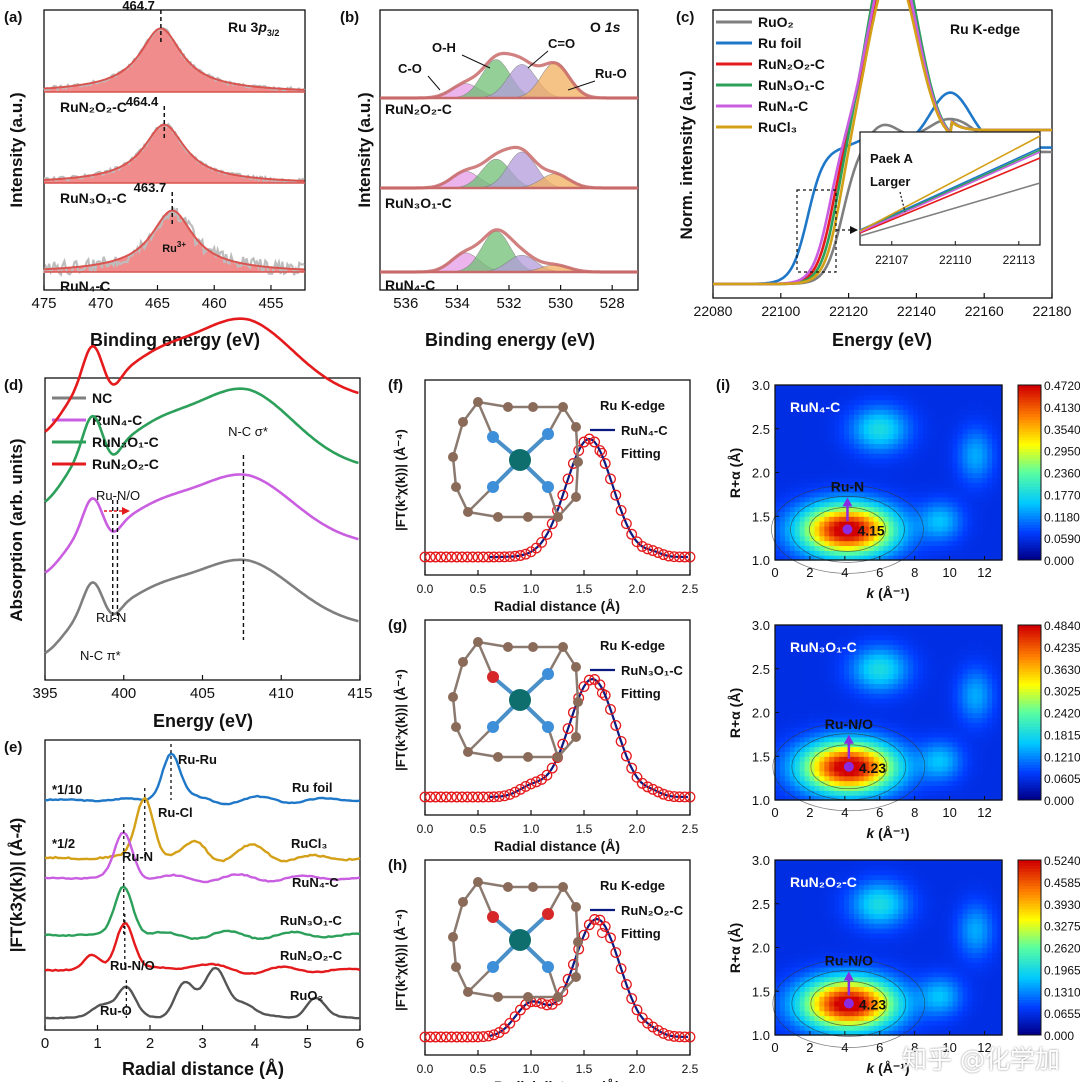 This screenshot has width=1080, height=1087. What do you see at coordinates (690, 1069) in the screenshot?
I see `x-tick-label: 2.5` at bounding box center [690, 1069].